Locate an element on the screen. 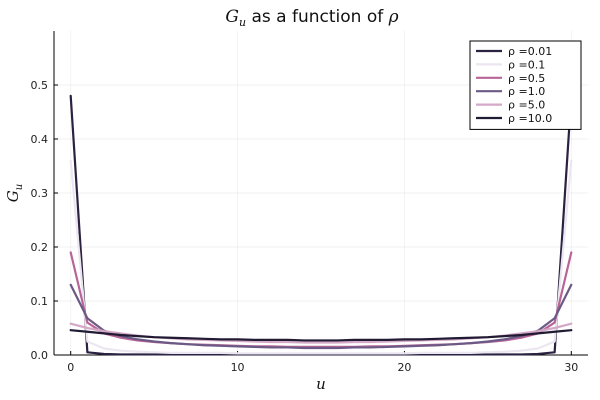 This screenshot has height=400, width=600. y-axis-label-sub: u is located at coordinates (19, 187).